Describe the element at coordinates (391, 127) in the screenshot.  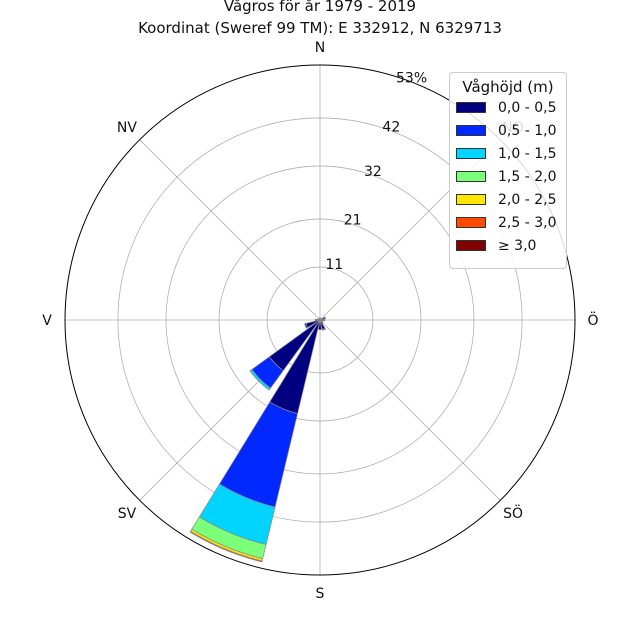
I see `radial-tick-label: 42` at that location.